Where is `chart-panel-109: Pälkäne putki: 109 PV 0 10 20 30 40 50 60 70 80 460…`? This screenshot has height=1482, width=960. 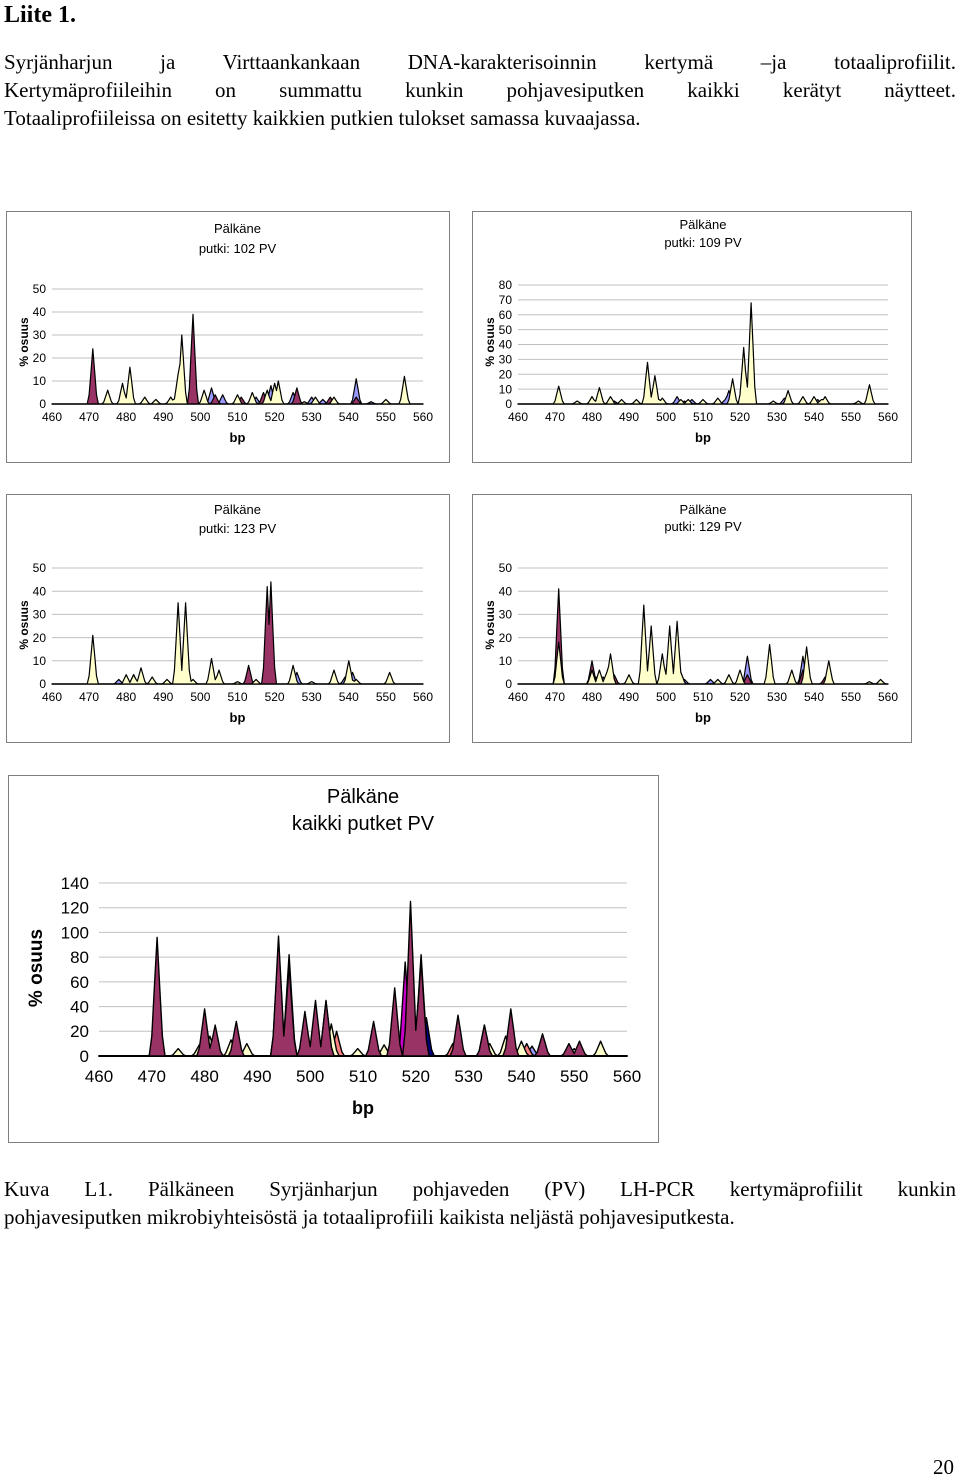 chart-panel-109: Pälkäne putki: 109 PV 0 10 20 30 40 50 60 70 80 460… is located at coordinates (692, 337).